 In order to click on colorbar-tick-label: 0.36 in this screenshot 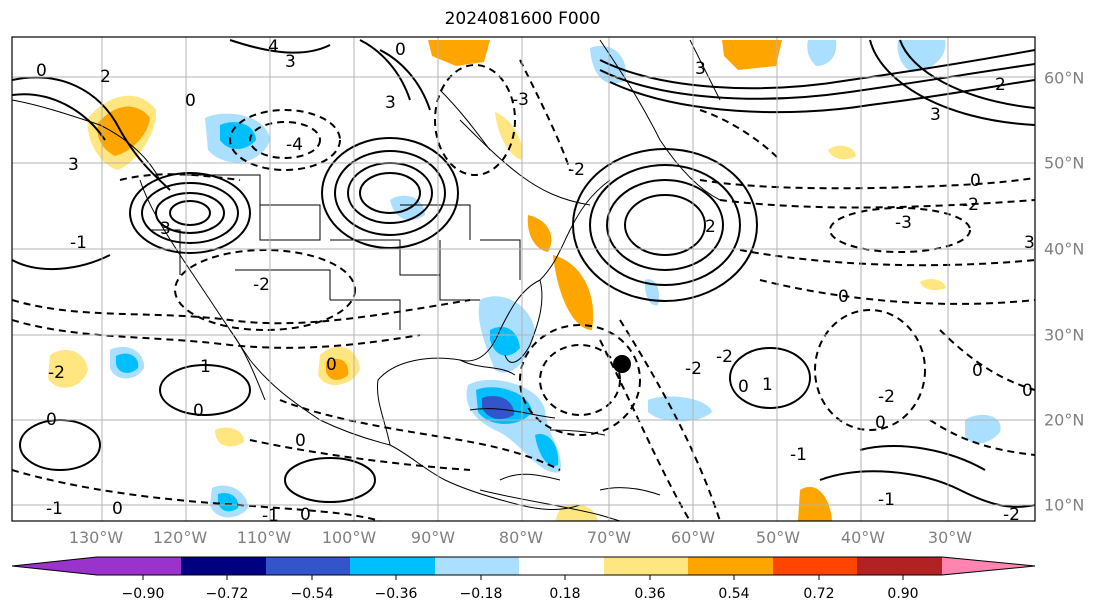, I will do `click(650, 594)`.